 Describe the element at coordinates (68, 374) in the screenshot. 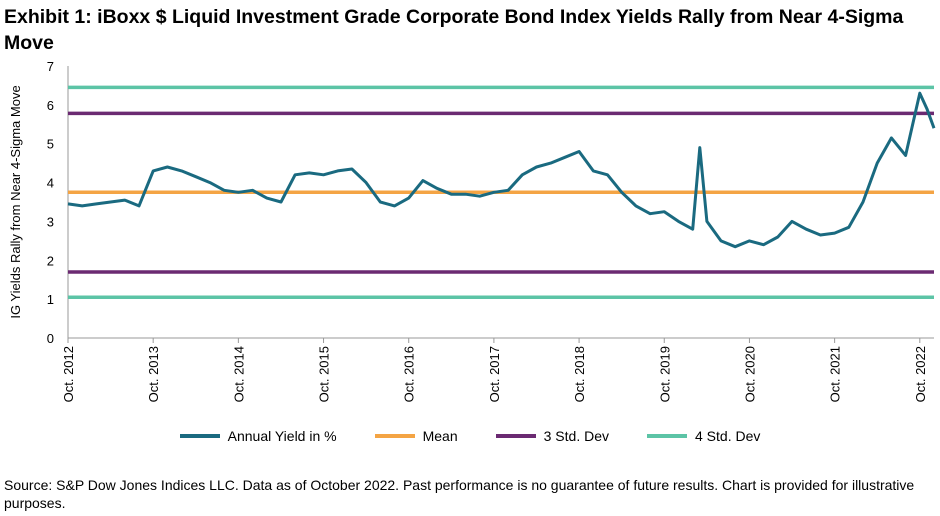

I see `x-tick-label: Oct. 2012` at that location.